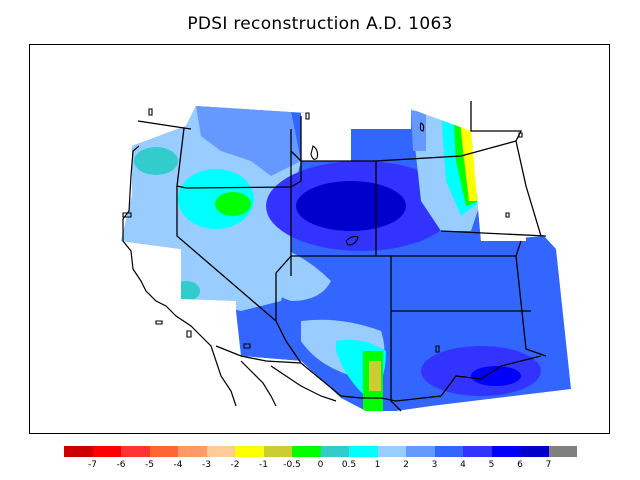 The image size is (640, 480). Describe the element at coordinates (235, 465) in the screenshot. I see `legend-label: -2` at that location.